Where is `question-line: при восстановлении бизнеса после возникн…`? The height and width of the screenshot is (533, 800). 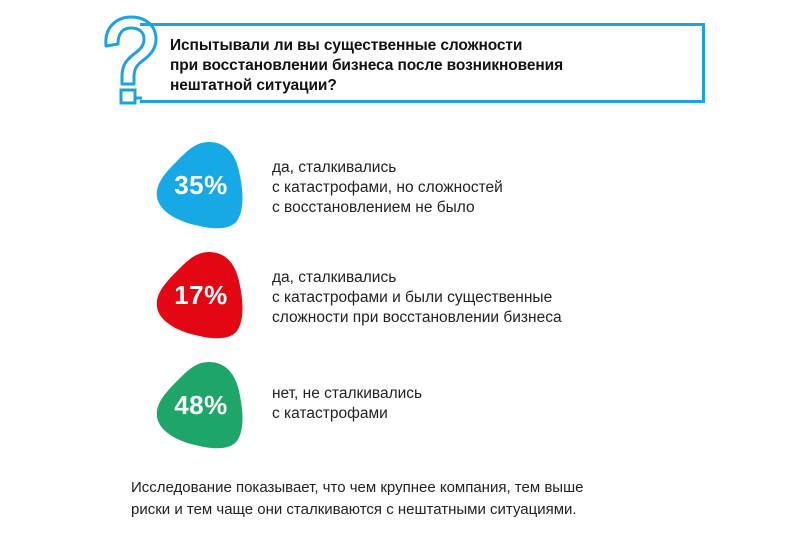
question-line: при восстановлении бизнеса после возникн… is located at coordinates (367, 65).